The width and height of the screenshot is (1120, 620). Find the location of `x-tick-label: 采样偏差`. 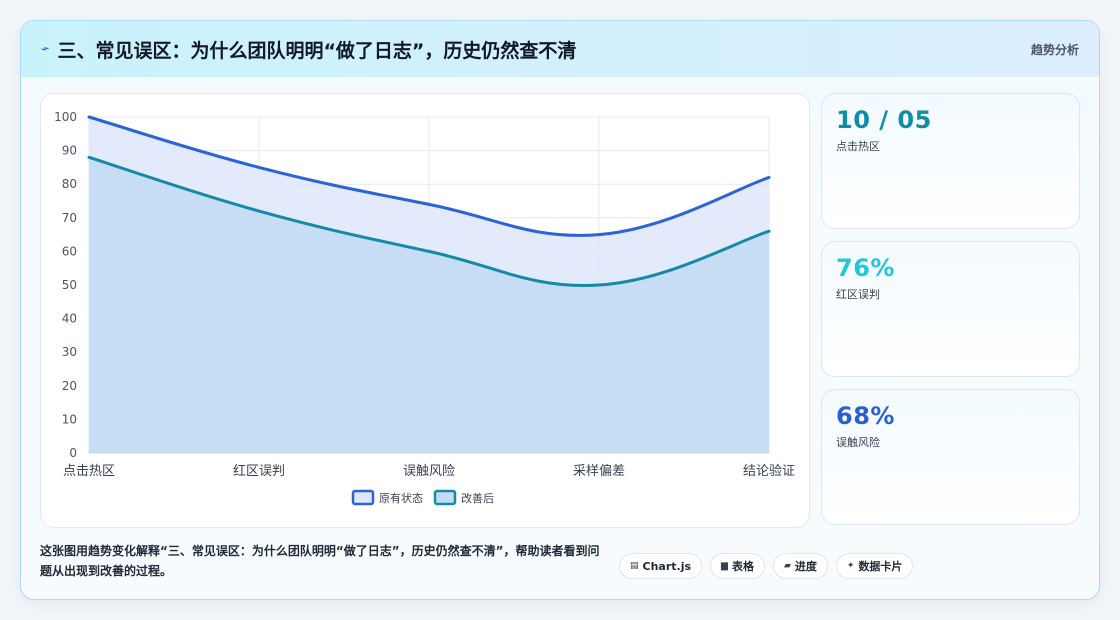

x-tick-label: 采样偏差 is located at coordinates (599, 471).